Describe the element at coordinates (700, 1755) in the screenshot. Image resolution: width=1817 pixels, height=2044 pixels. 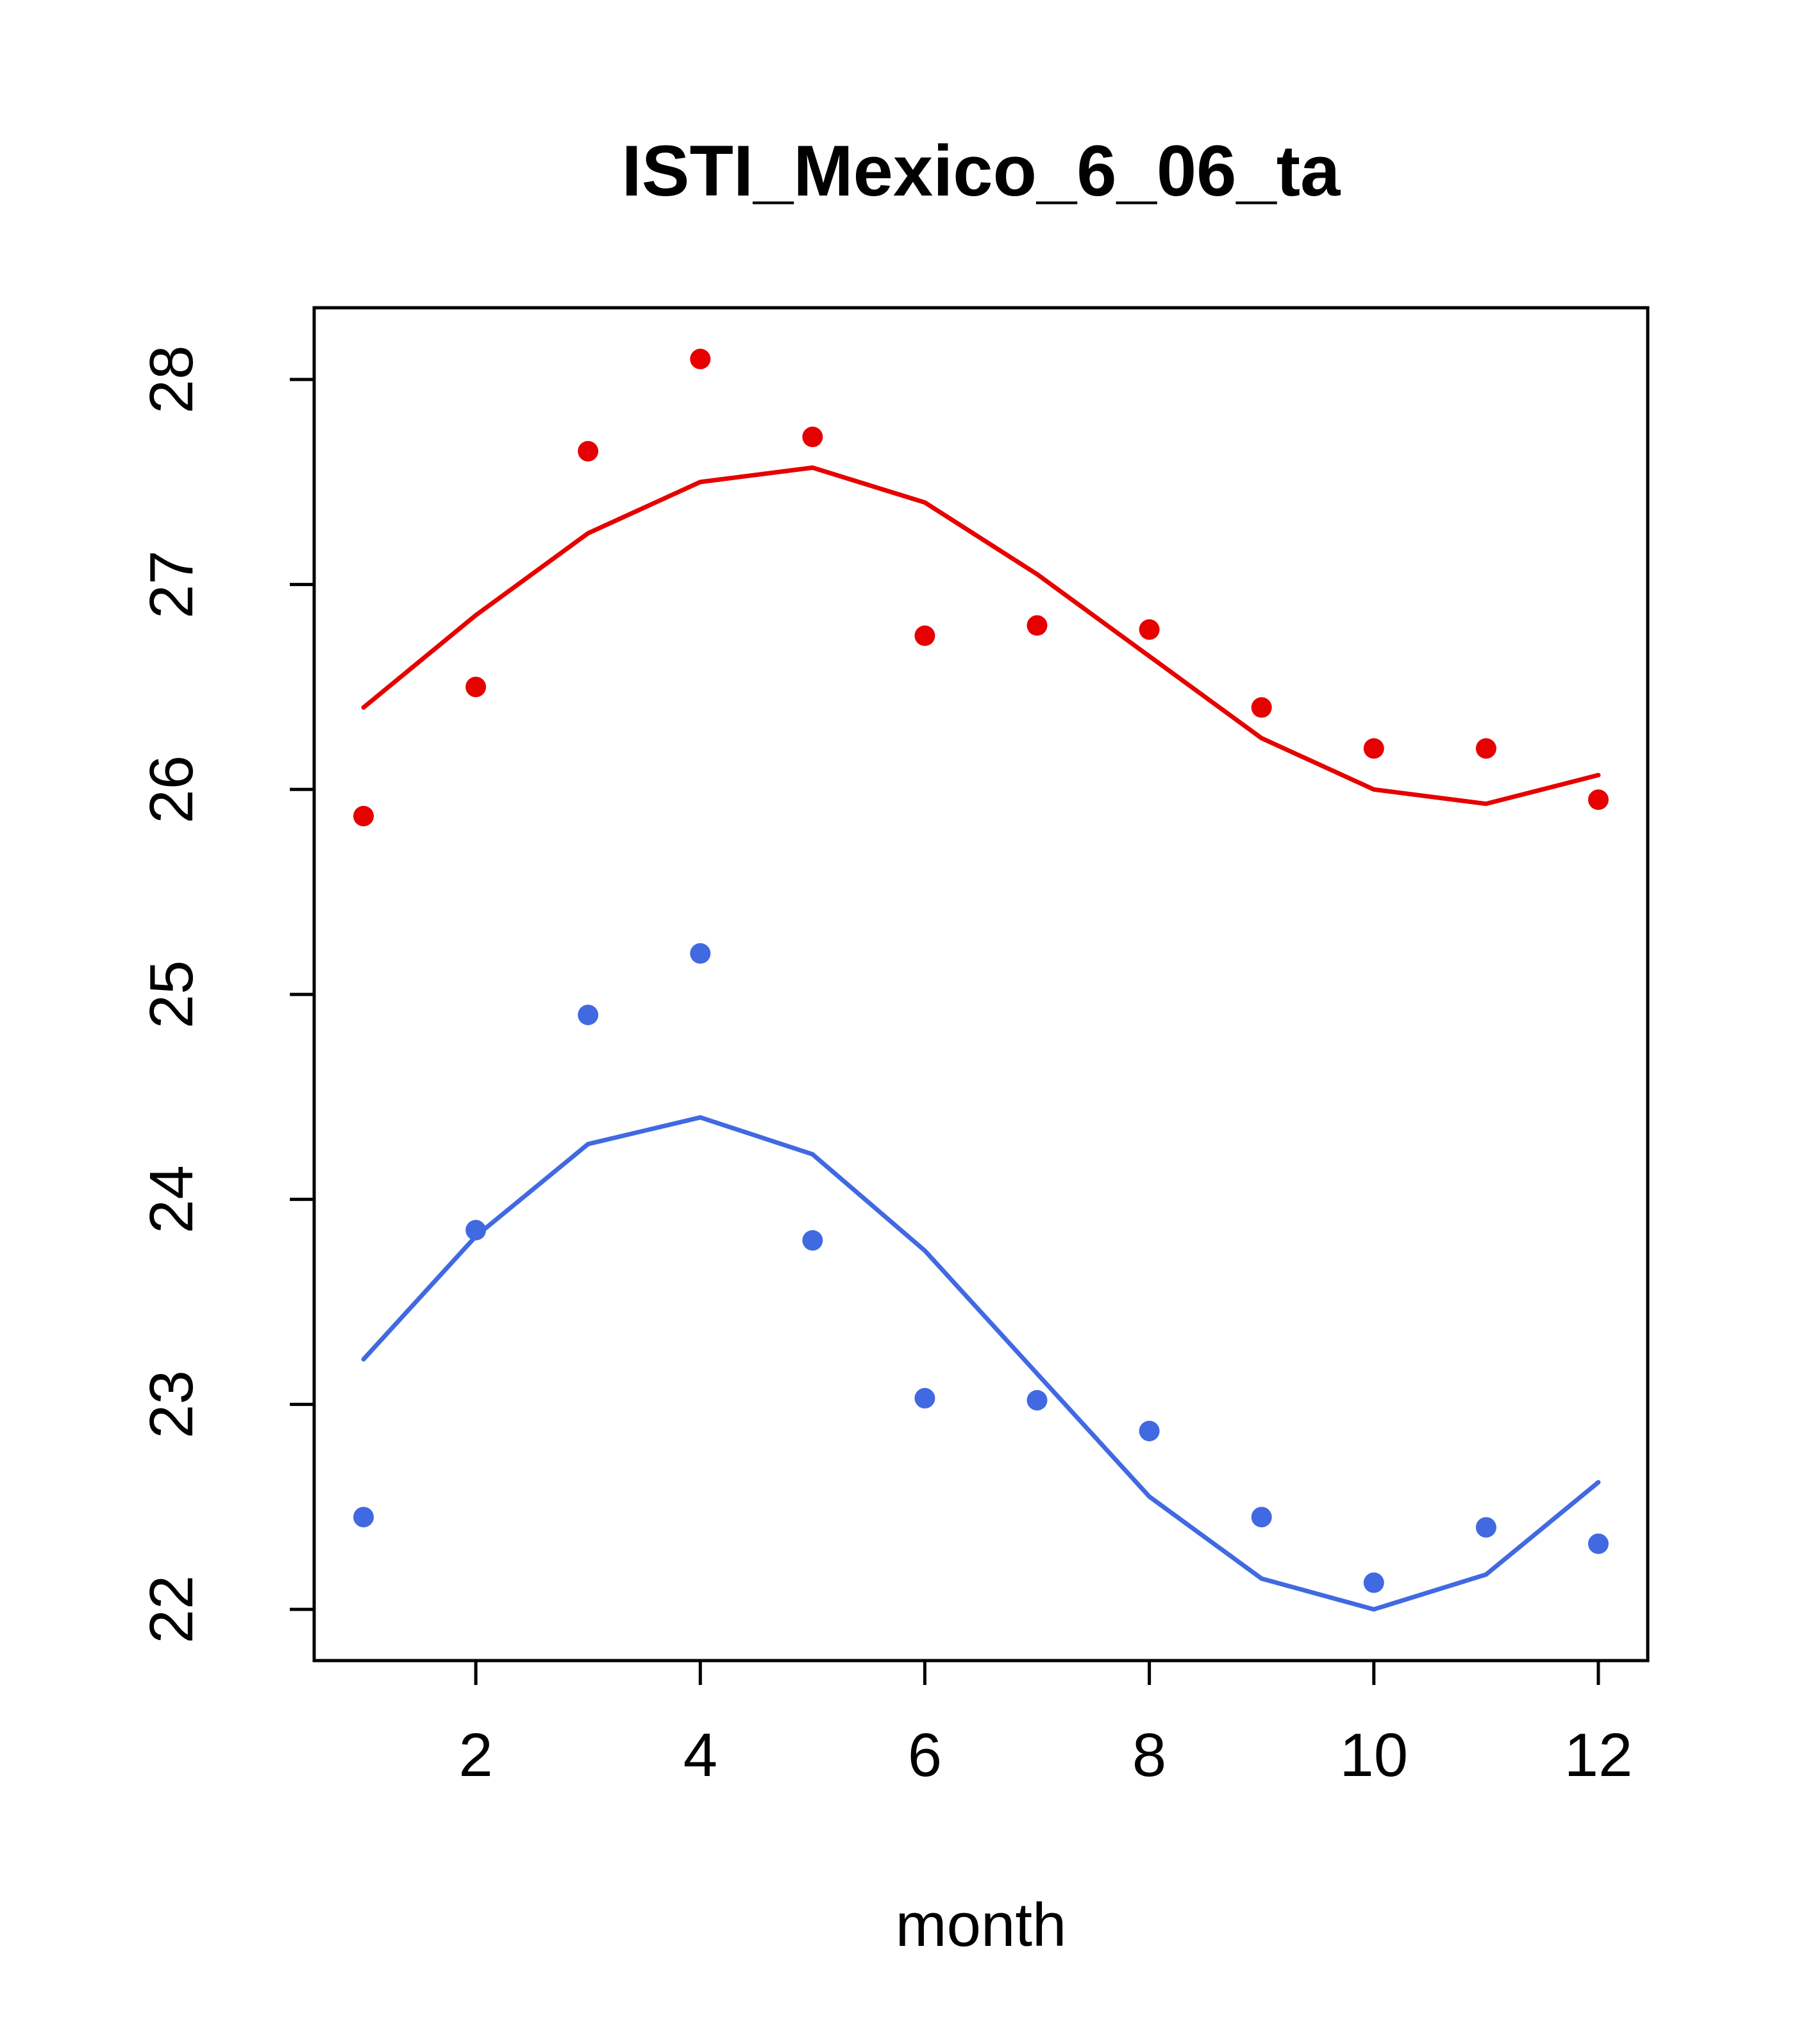
I see `x-axis-tick-label: 4` at that location.